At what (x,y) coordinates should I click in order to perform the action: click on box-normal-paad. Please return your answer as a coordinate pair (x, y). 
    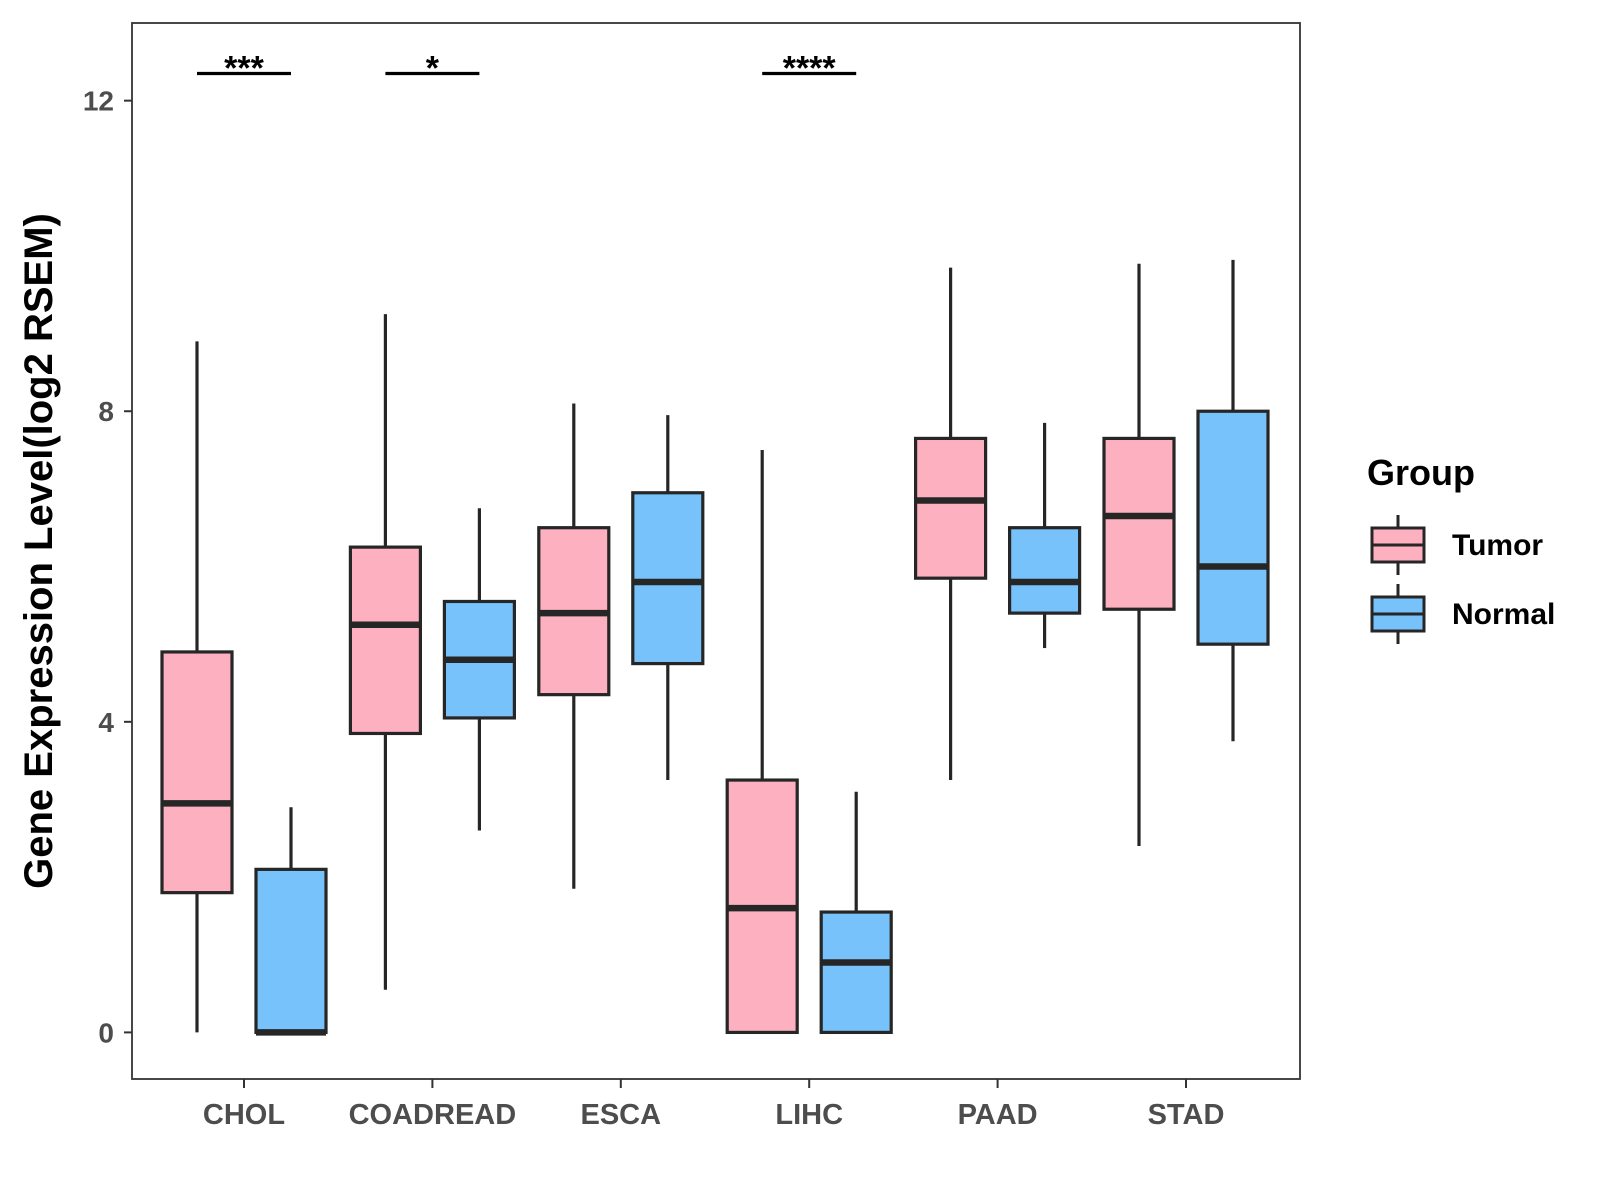
    Looking at the image, I should click on (1044, 535).